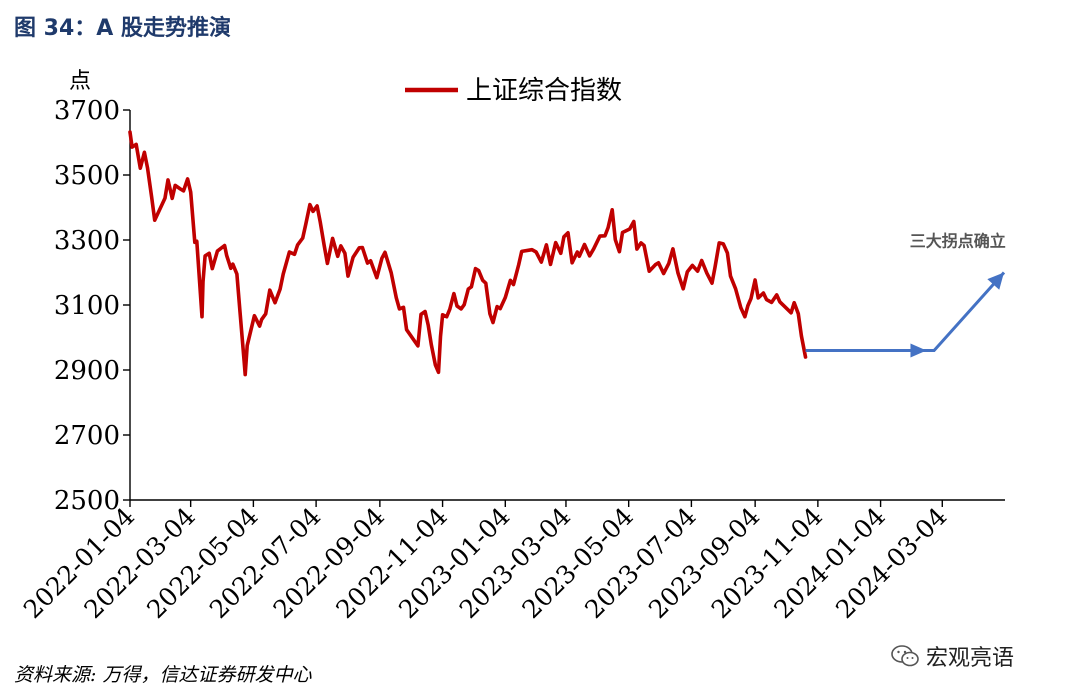 The height and width of the screenshot is (700, 1070). What do you see at coordinates (544, 91) in the screenshot?
I see `legend-label: 上证综合指数` at bounding box center [544, 91].